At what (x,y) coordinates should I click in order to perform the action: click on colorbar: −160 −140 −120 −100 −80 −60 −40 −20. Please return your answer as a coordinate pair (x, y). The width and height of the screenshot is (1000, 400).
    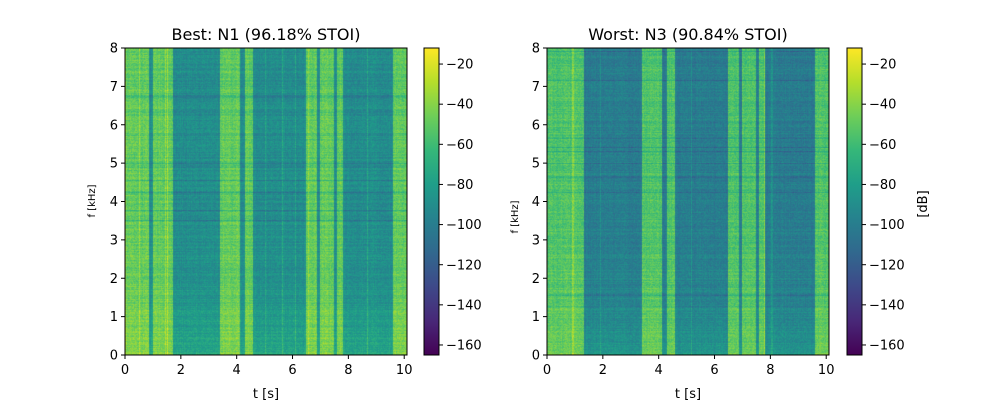
    Looking at the image, I should click on (452, 201).